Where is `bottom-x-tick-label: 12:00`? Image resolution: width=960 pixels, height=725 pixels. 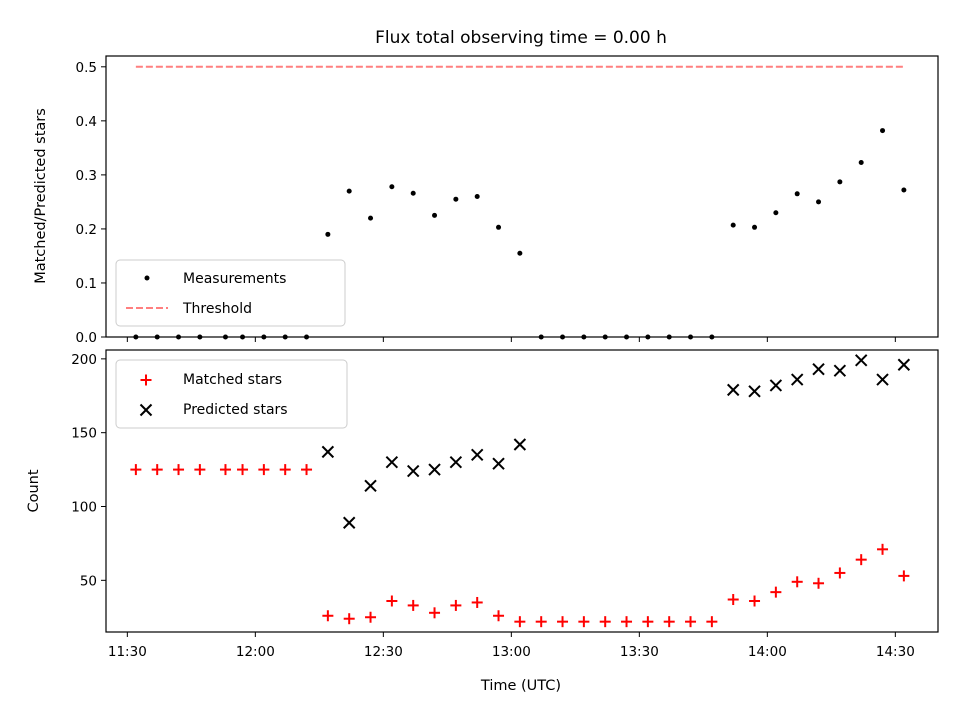
bottom-x-tick-label: 12:00 is located at coordinates (255, 652).